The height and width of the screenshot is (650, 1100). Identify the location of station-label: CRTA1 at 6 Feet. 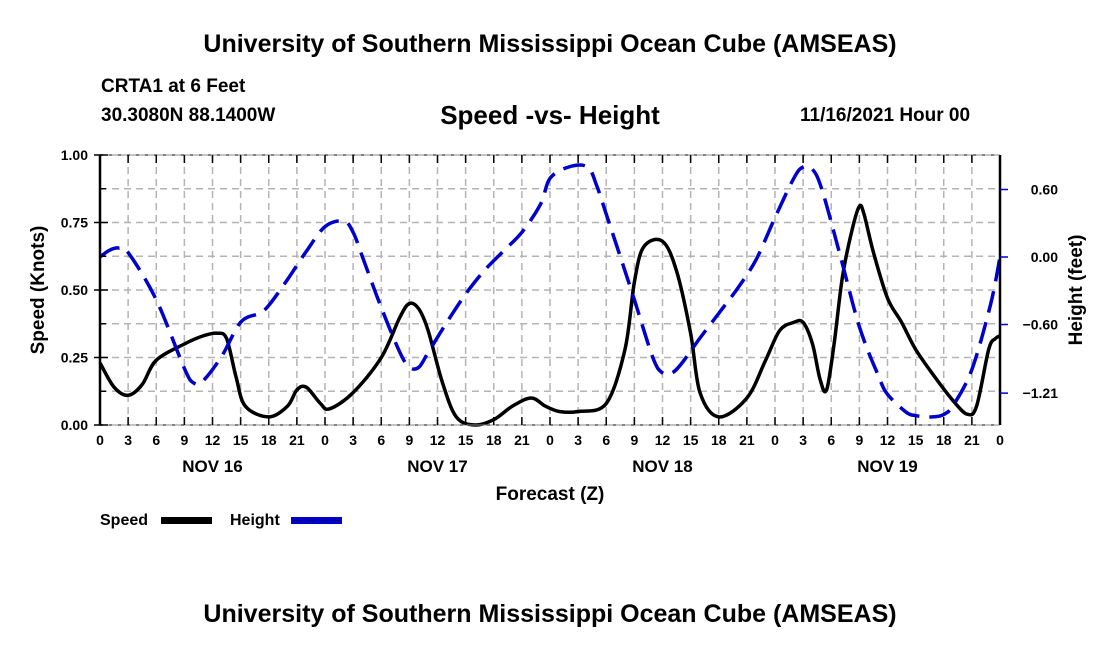
(173, 86).